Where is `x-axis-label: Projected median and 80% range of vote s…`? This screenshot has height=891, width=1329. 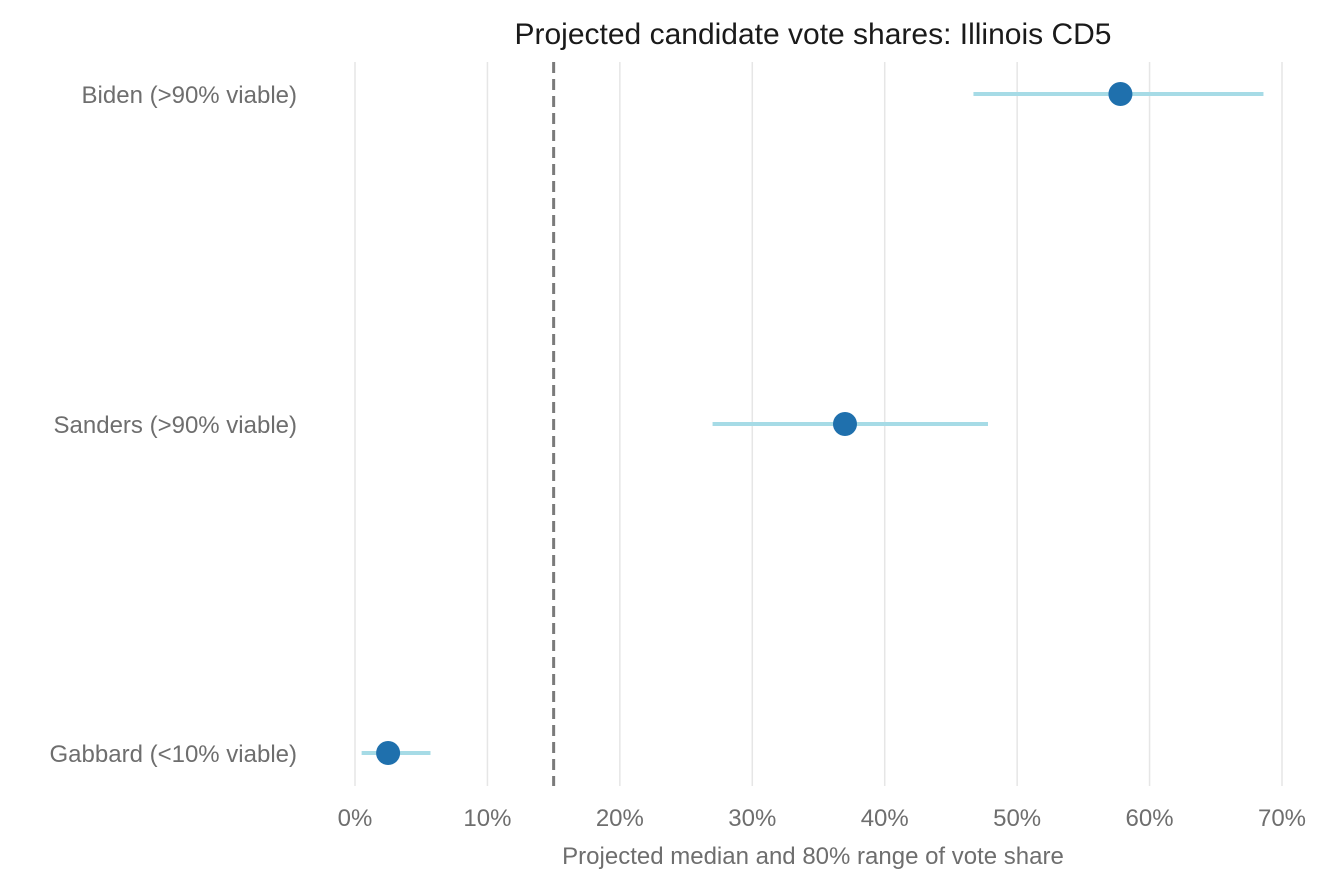
x-axis-label: Projected median and 80% range of vote s… is located at coordinates (813, 856).